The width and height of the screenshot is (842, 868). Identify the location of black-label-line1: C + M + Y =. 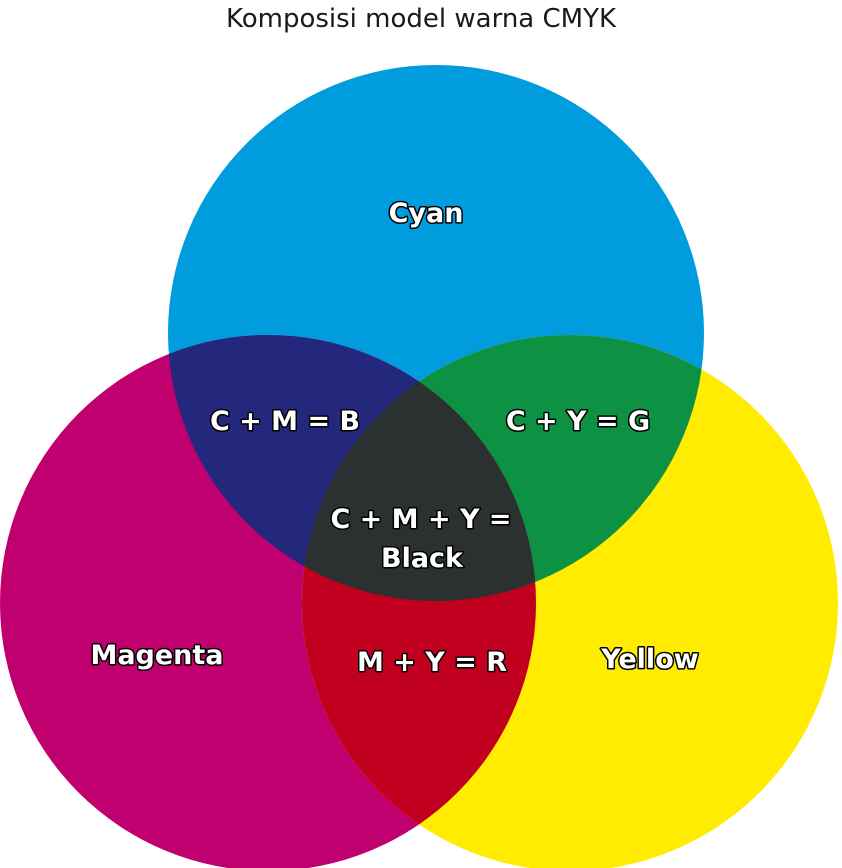
(420, 519).